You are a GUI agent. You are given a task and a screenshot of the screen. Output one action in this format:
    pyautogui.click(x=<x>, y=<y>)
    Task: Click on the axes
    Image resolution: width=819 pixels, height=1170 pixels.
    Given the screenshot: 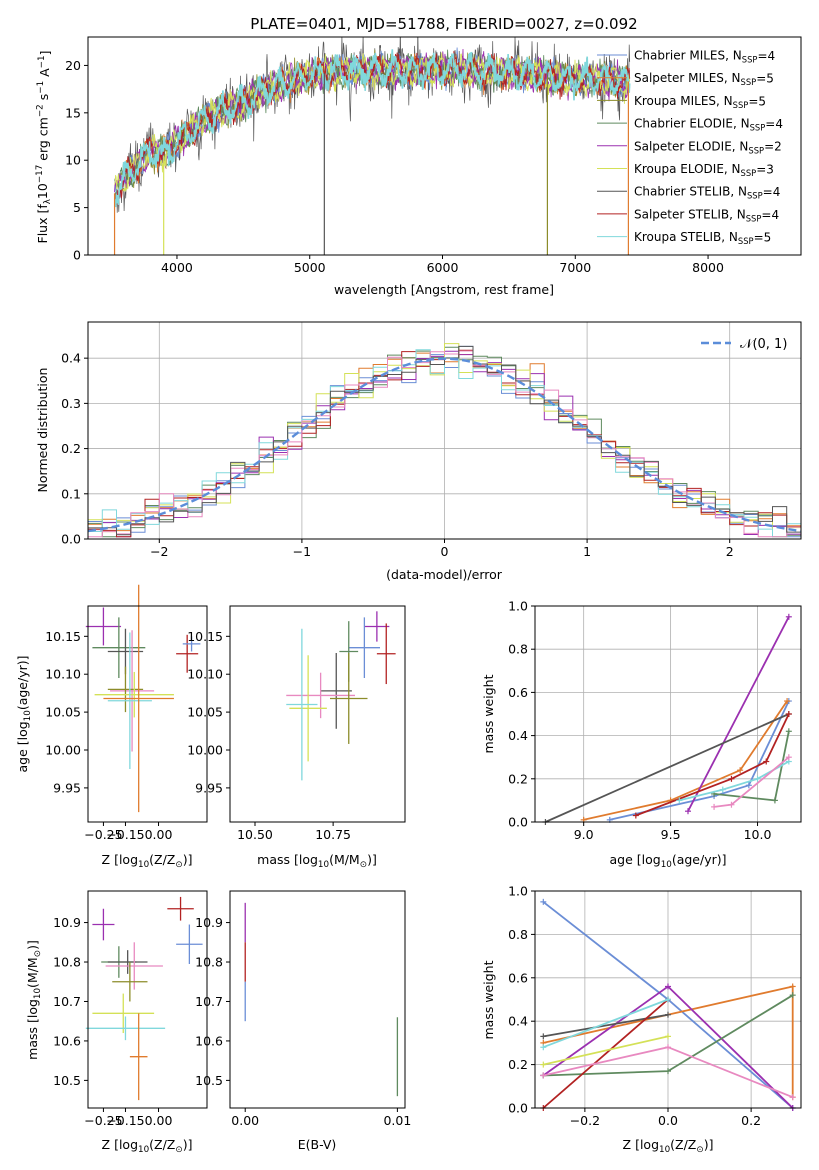 What is the action you would take?
    pyautogui.click(x=668, y=714)
    